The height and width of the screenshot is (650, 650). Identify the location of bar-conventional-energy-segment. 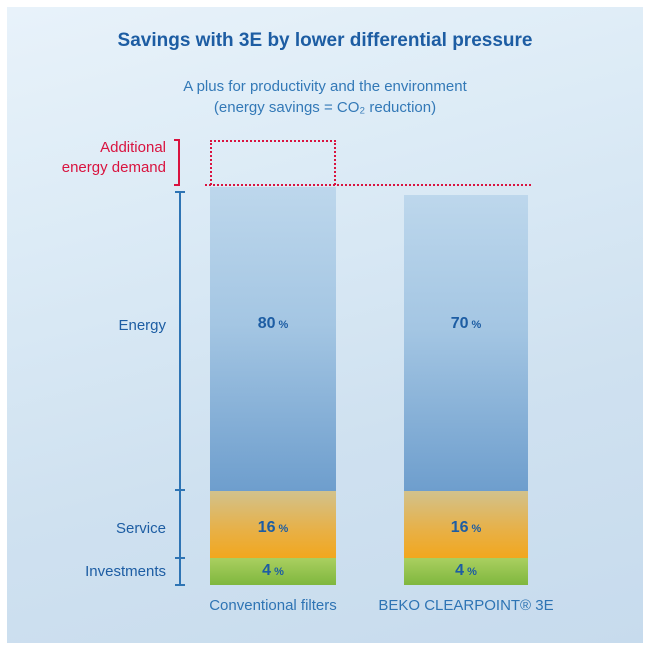
(273, 339).